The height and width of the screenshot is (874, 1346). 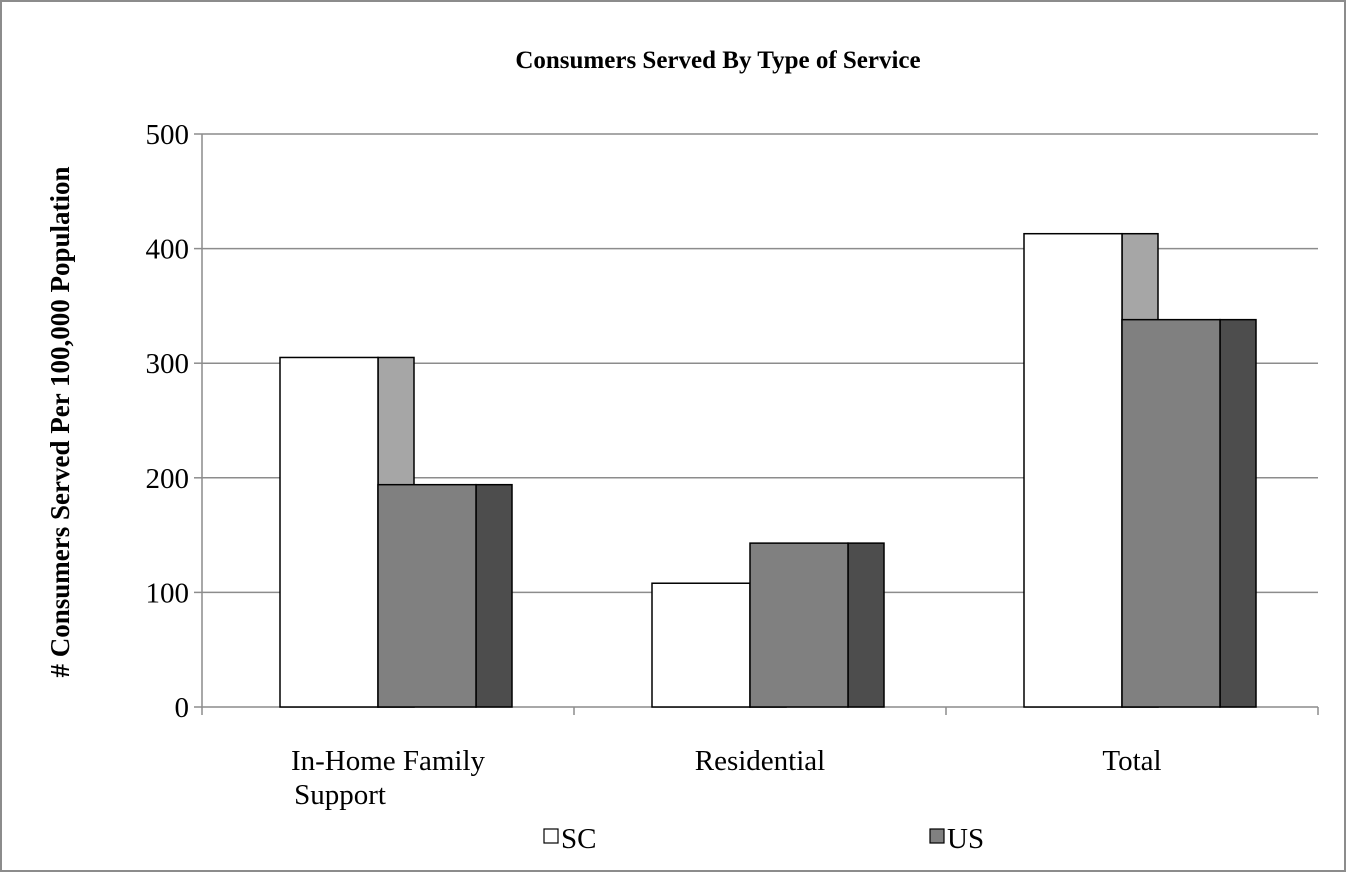 I want to click on x-category-label: In-Home Family Support, so click(x=388, y=778).